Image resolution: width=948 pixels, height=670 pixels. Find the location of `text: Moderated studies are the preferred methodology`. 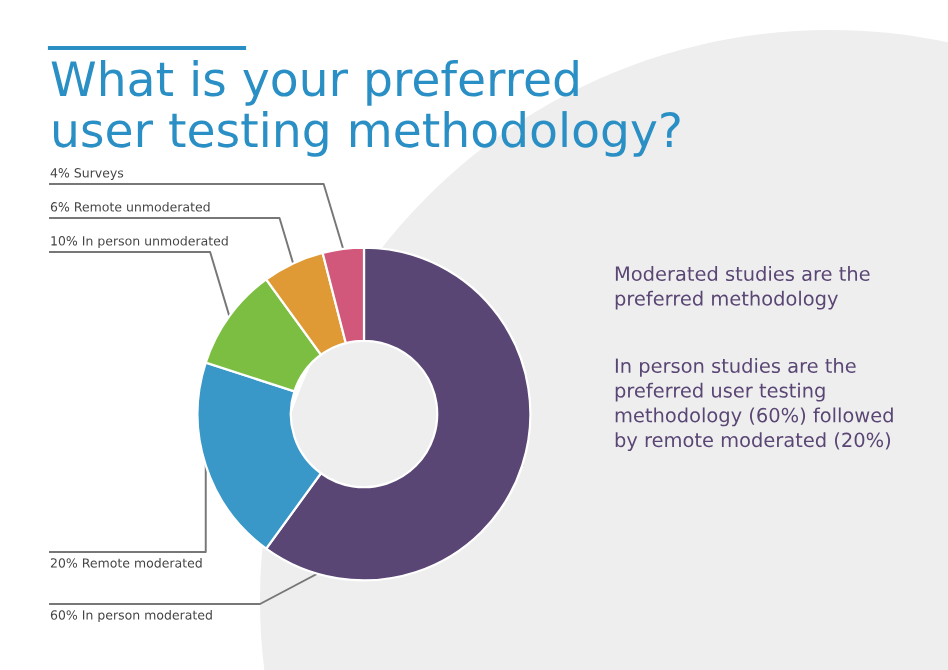

text: Moderated studies are the preferred methodology is located at coordinates (742, 288).